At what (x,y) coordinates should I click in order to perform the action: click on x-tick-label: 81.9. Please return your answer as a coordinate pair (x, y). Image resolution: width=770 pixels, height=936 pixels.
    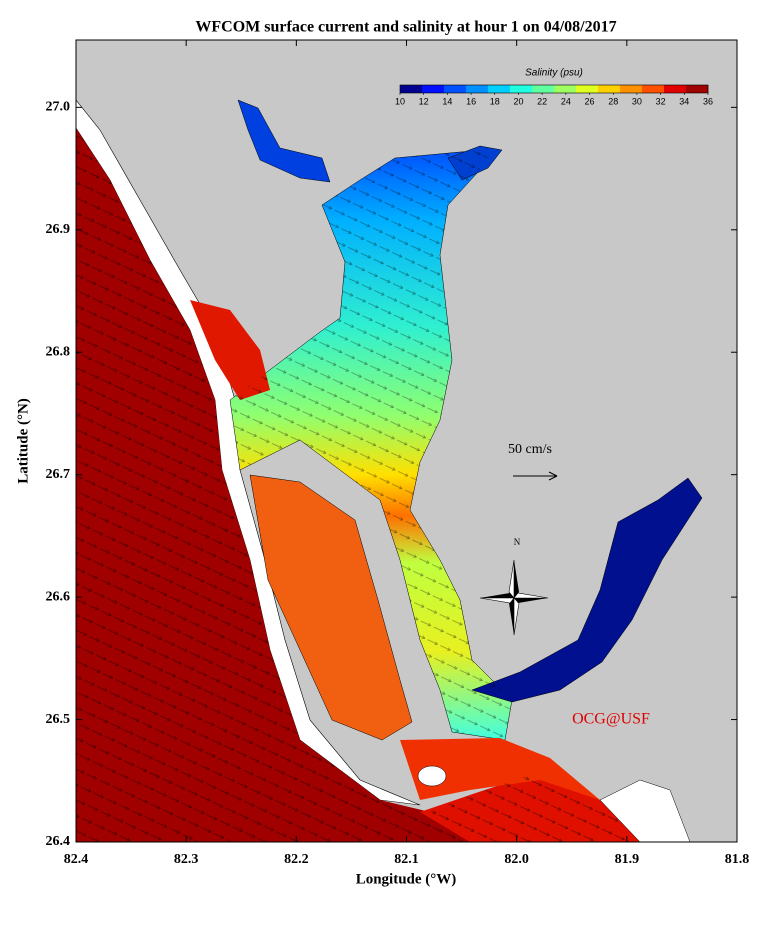
    Looking at the image, I should click on (627, 859).